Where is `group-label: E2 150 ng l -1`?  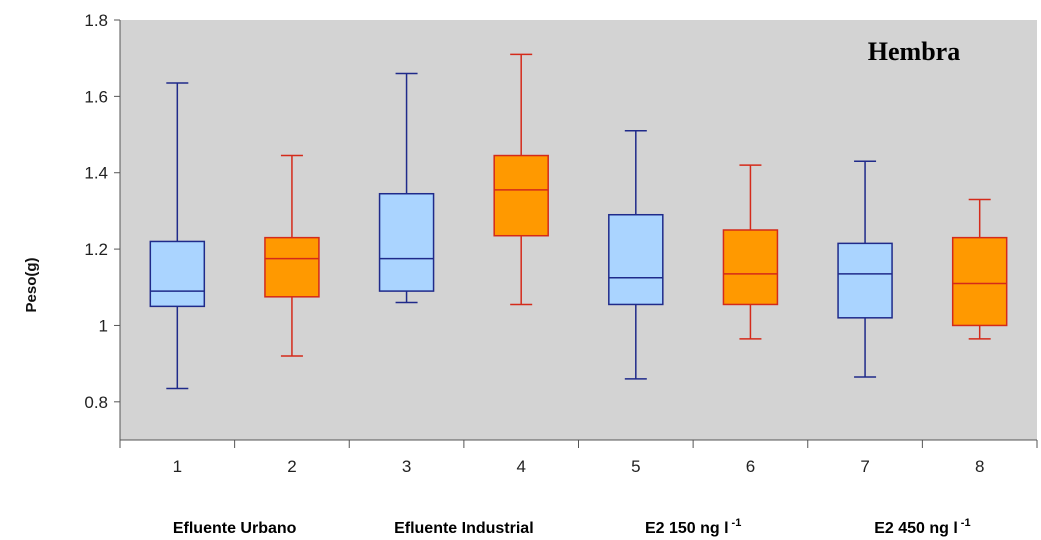 group-label: E2 150 ng l -1 is located at coordinates (693, 527).